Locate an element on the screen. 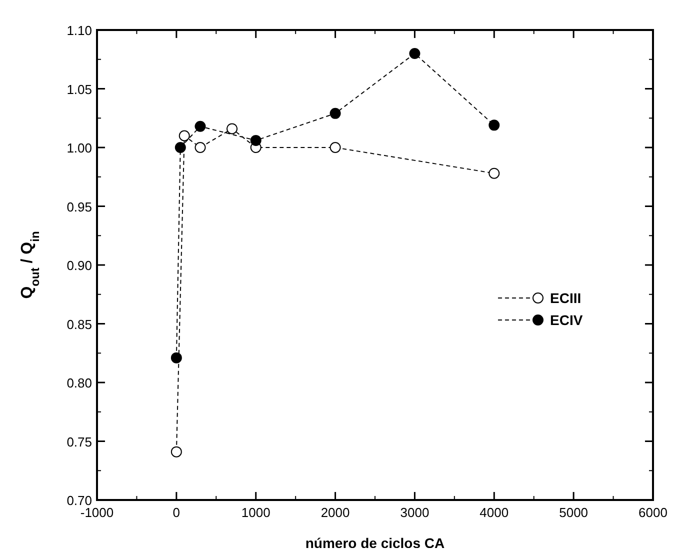 The image size is (687, 556). y-tick-label: 0.75 is located at coordinates (79, 442).